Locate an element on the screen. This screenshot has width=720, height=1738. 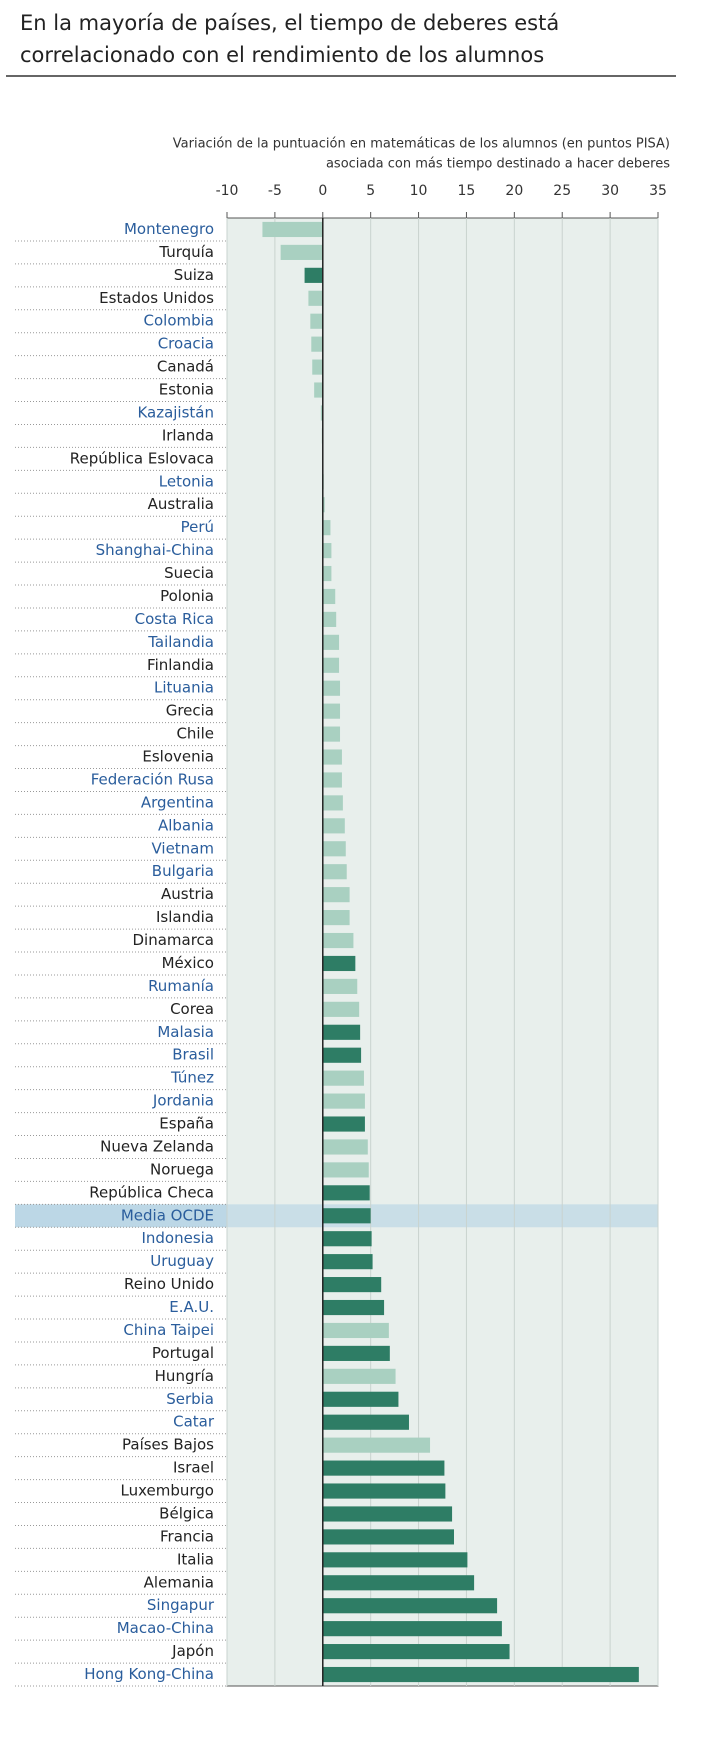
category-label: Montenegro is located at coordinates (169, 229).